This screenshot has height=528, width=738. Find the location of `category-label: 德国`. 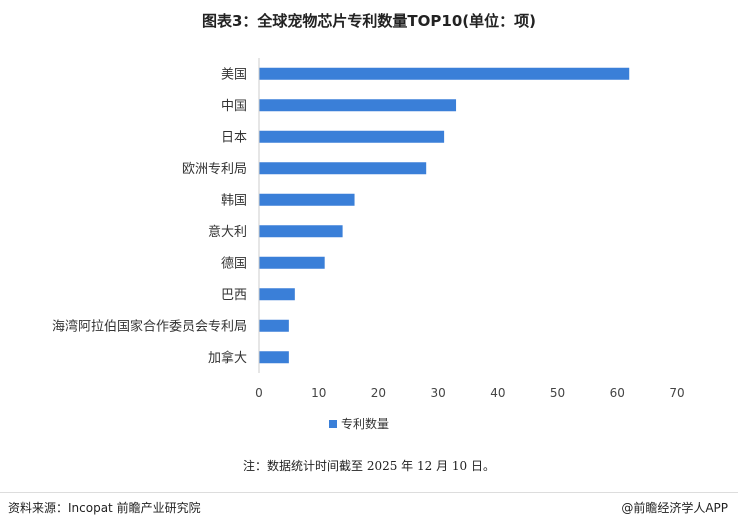

category-label: 德国 is located at coordinates (234, 263).